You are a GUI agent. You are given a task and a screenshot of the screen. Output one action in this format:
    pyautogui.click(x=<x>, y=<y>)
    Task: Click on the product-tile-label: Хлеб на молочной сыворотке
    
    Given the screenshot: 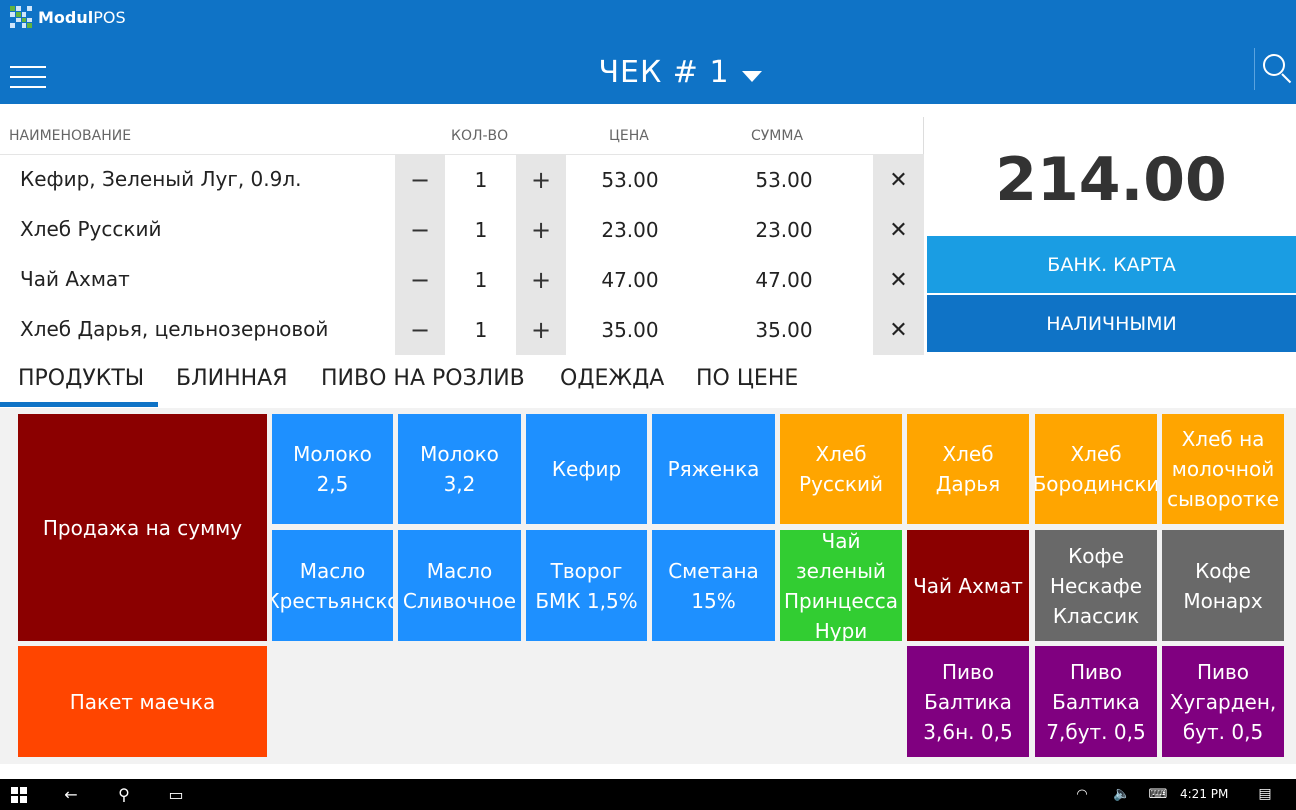 What is the action you would take?
    pyautogui.click(x=1223, y=469)
    